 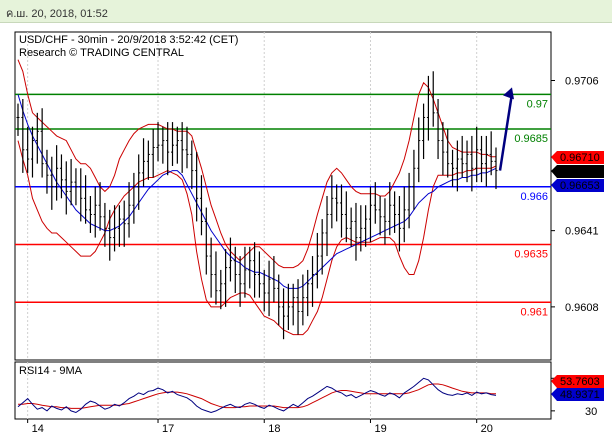 I want to click on rsi-series, so click(x=257, y=395).